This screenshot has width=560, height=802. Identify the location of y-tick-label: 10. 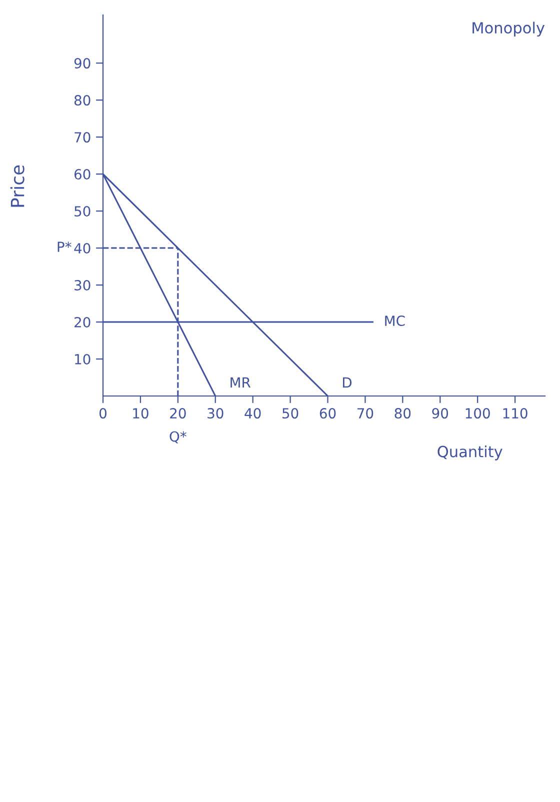
(82, 359).